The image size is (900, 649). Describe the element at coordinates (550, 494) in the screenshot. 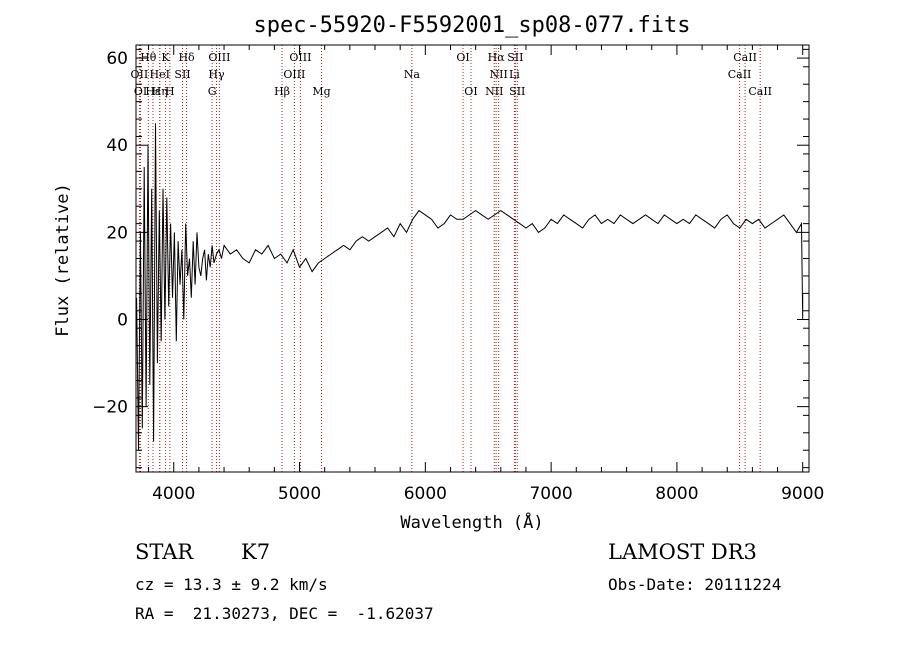

I see `x-tick-label: 7000` at that location.